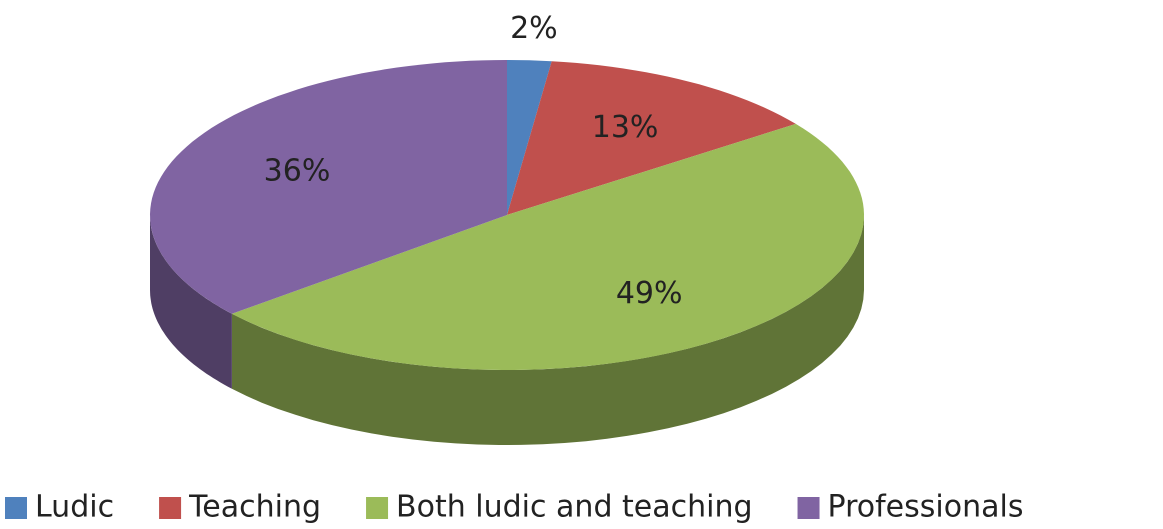 Image resolution: width=1163 pixels, height=529 pixels. Describe the element at coordinates (534, 28) in the screenshot. I see `value-label: 2%` at that location.